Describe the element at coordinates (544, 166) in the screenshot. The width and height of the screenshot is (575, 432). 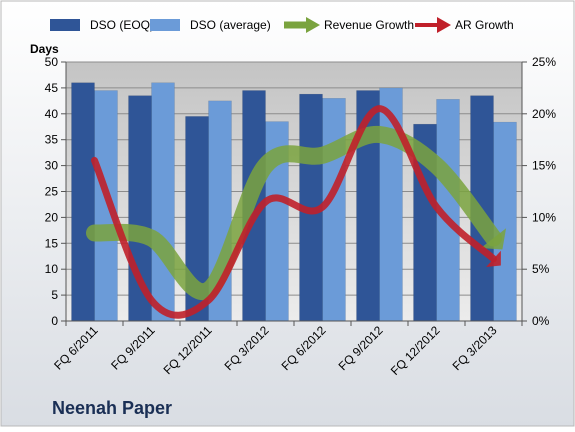
I see `y2-tick-label: 15%` at that location.